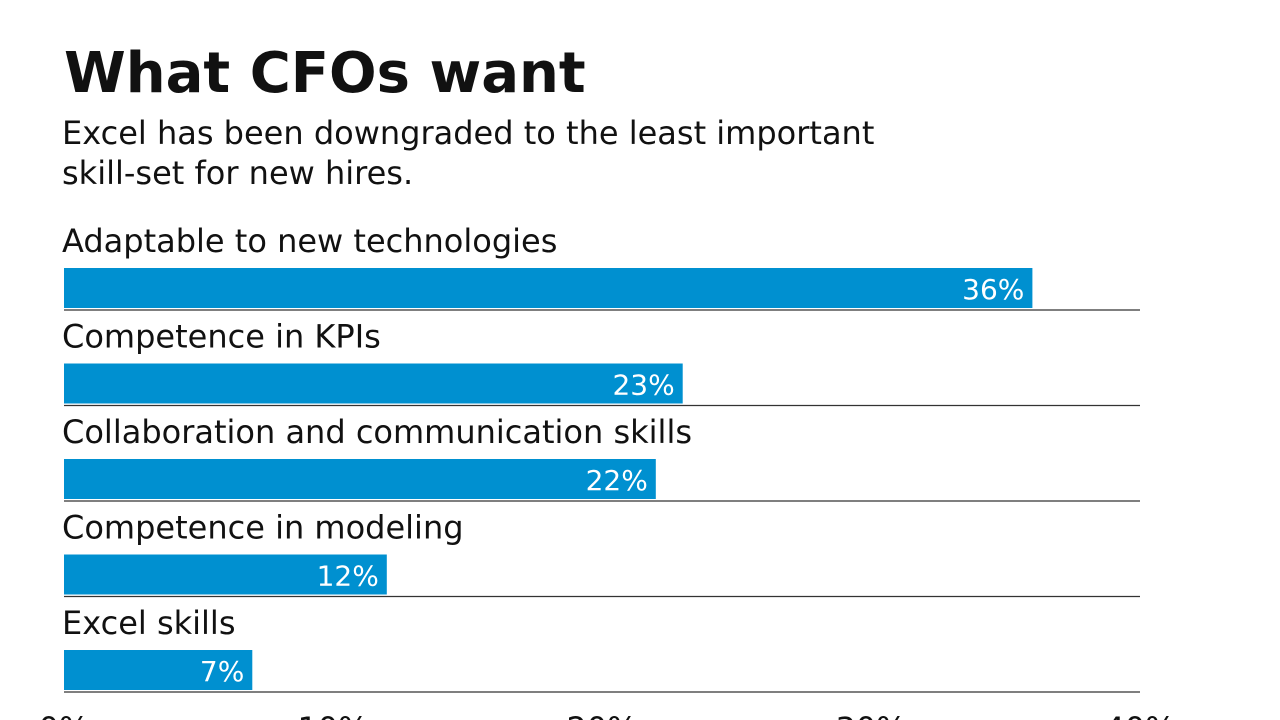 This screenshot has width=1280, height=720. Describe the element at coordinates (601, 715) in the screenshot. I see `x-tick-label: 20%` at that location.